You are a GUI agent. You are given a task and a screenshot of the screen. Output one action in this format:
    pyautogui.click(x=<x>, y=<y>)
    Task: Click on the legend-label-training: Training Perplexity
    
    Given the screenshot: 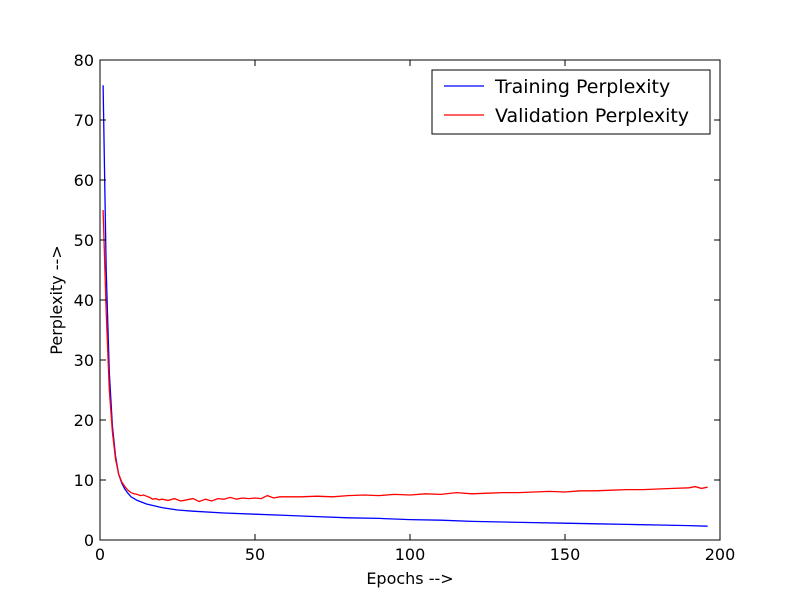 What is the action you would take?
    pyautogui.click(x=582, y=87)
    